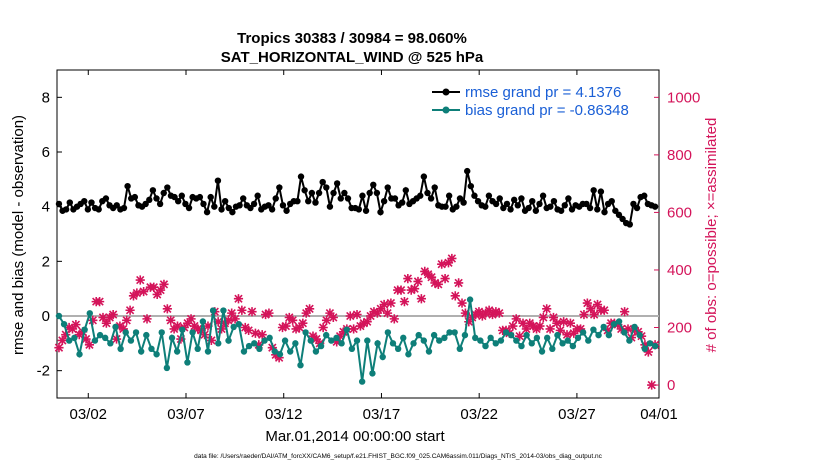 The height and width of the screenshot is (470, 830). I want to click on y2-axis-ticks: 0 200 400 600 800 1000, so click(677, 241).